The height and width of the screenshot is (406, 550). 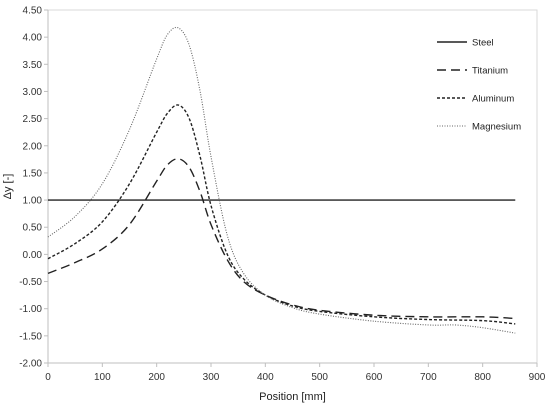 I want to click on y-tick-label: -0.50, so click(x=30, y=282).